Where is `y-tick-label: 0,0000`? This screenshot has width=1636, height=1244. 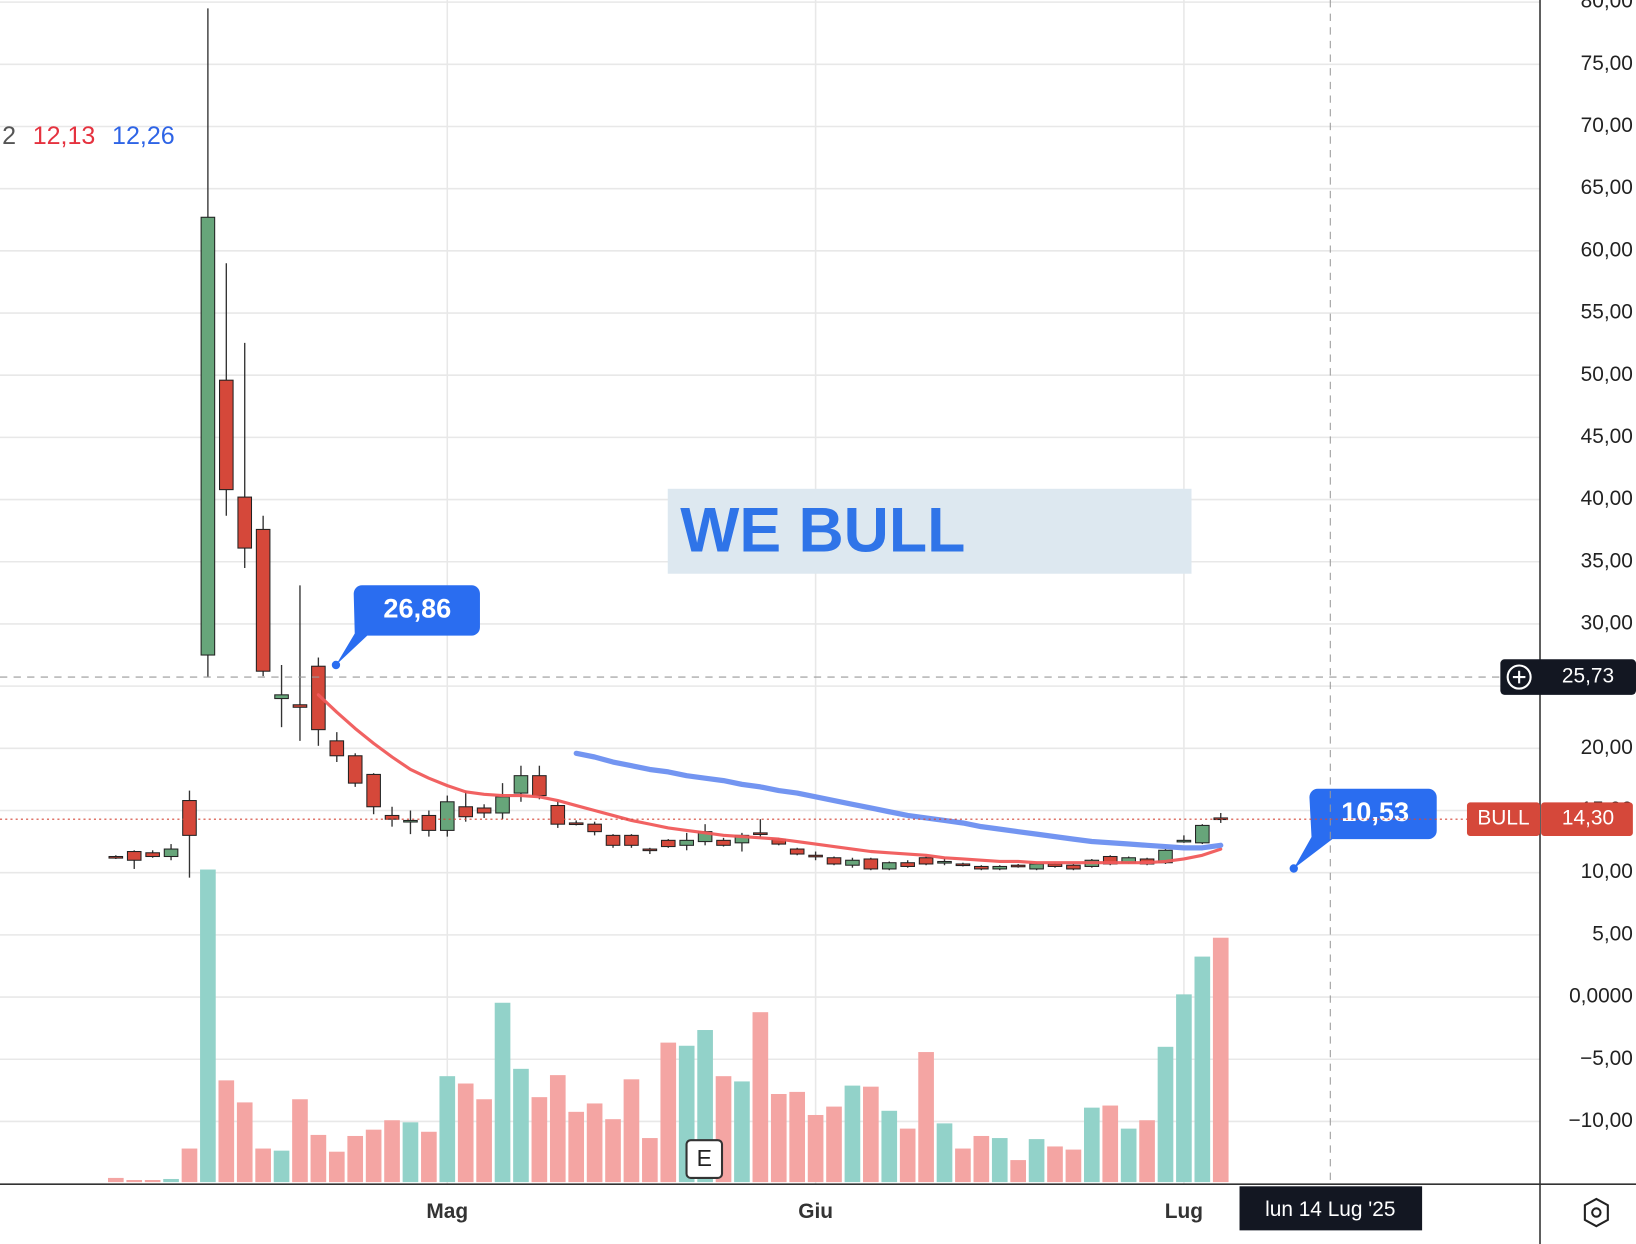
y-tick-label: 0,0000 is located at coordinates (1601, 996).